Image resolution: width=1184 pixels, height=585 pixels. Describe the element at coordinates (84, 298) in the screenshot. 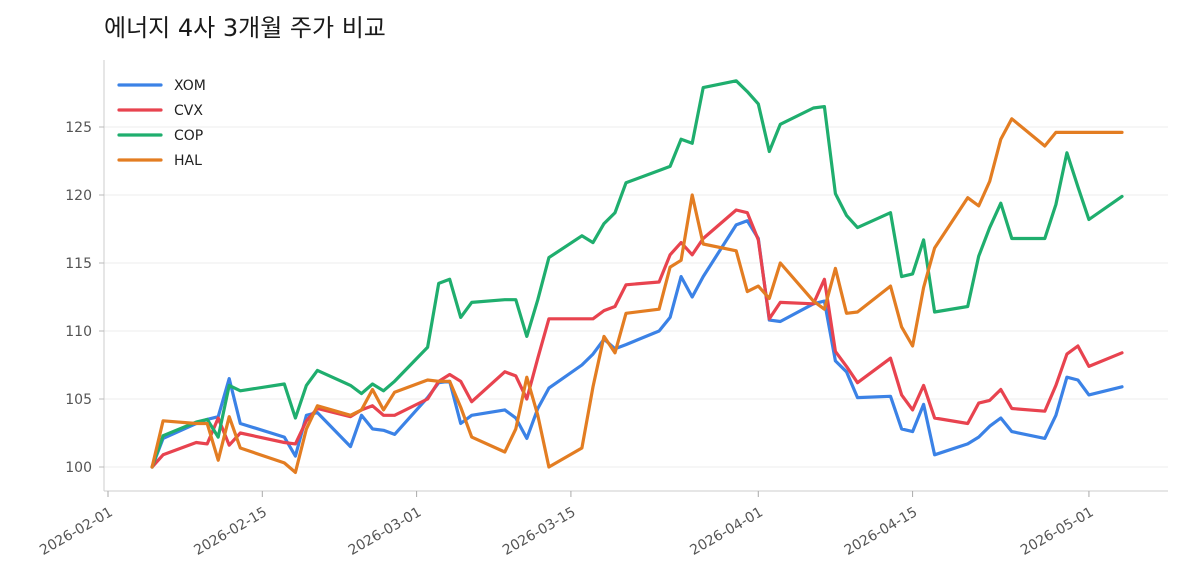

I see `y-axis-ticks: 100 105 110 115 120 125` at that location.